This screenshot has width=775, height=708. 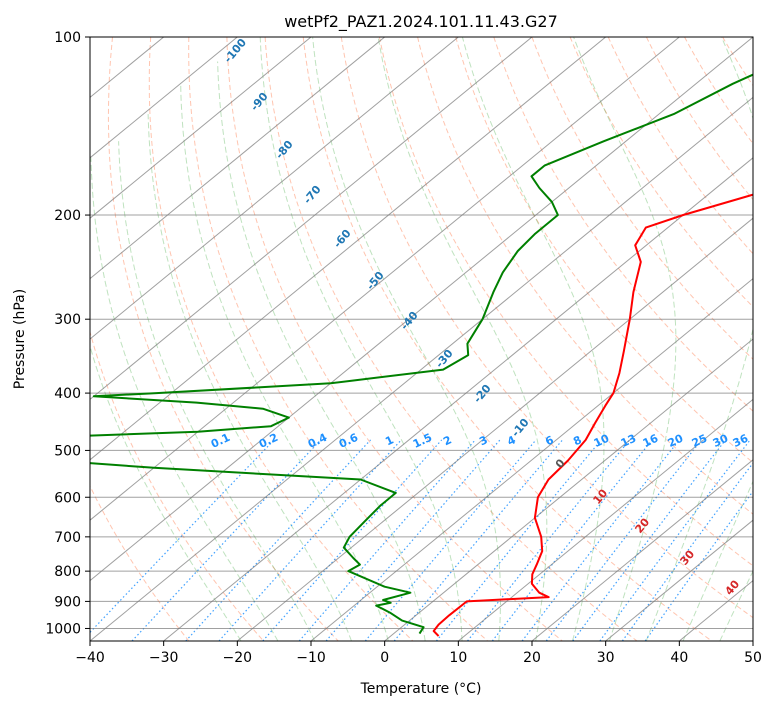 I want to click on y-tick-label: 400, so click(x=67, y=394).